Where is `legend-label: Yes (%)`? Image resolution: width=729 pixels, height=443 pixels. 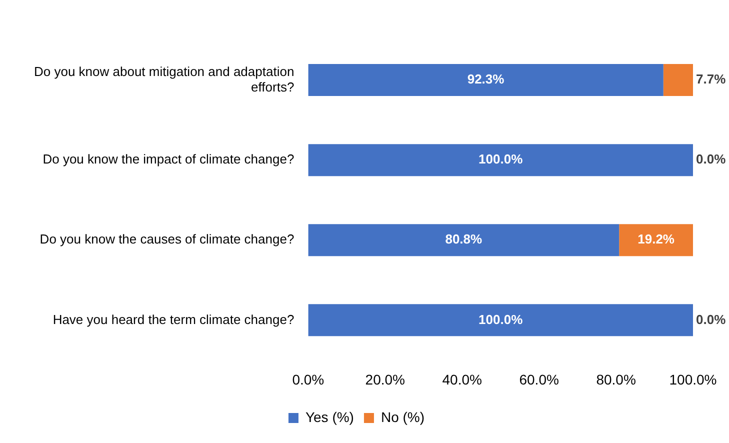 legend-label: Yes (%) is located at coordinates (329, 416).